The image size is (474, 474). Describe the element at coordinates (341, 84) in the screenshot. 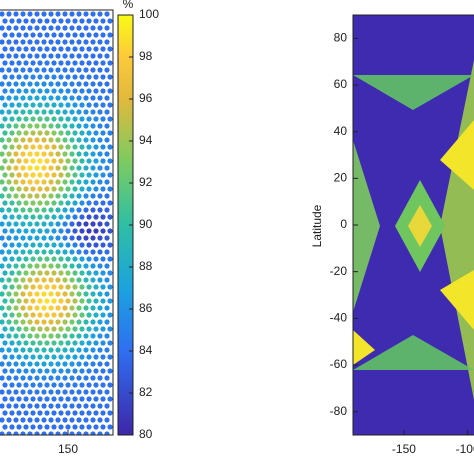

I see `y-tick-label: 60` at that location.